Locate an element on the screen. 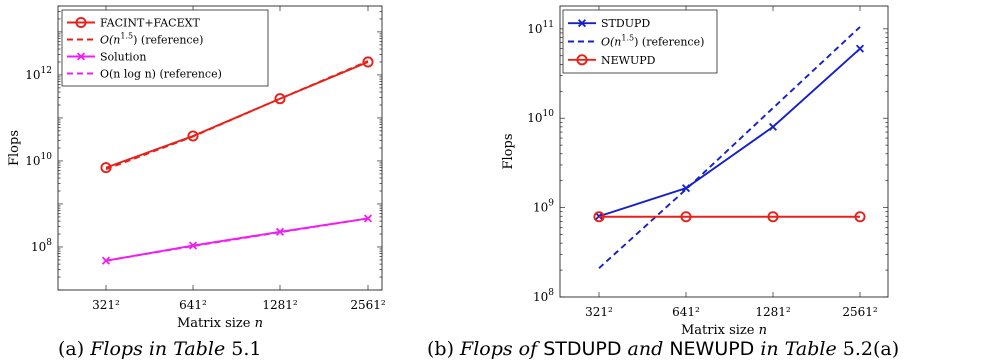 This screenshot has width=989, height=362. caption-text: and is located at coordinates (646, 349).